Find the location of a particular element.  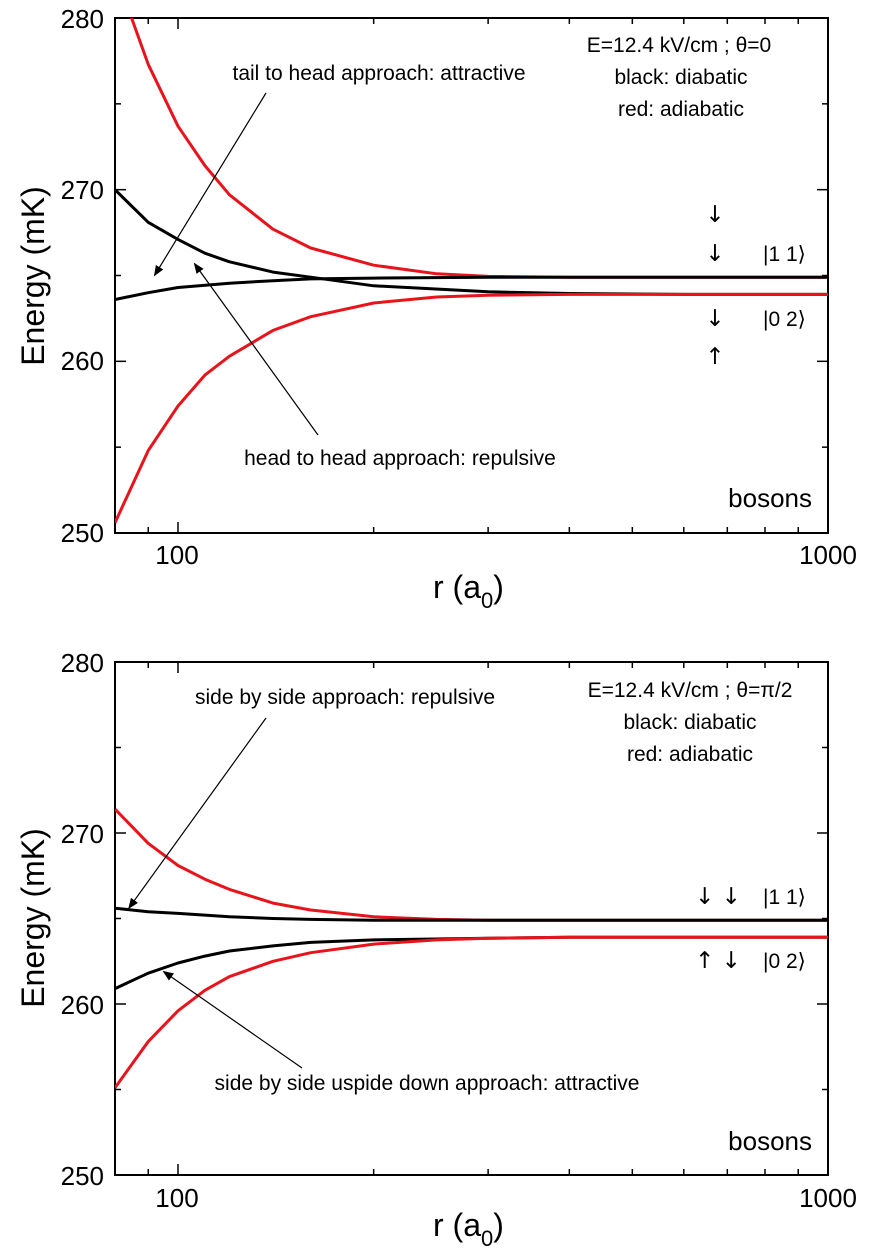

spin-arrows: ↓ ↓ is located at coordinates (718, 897).